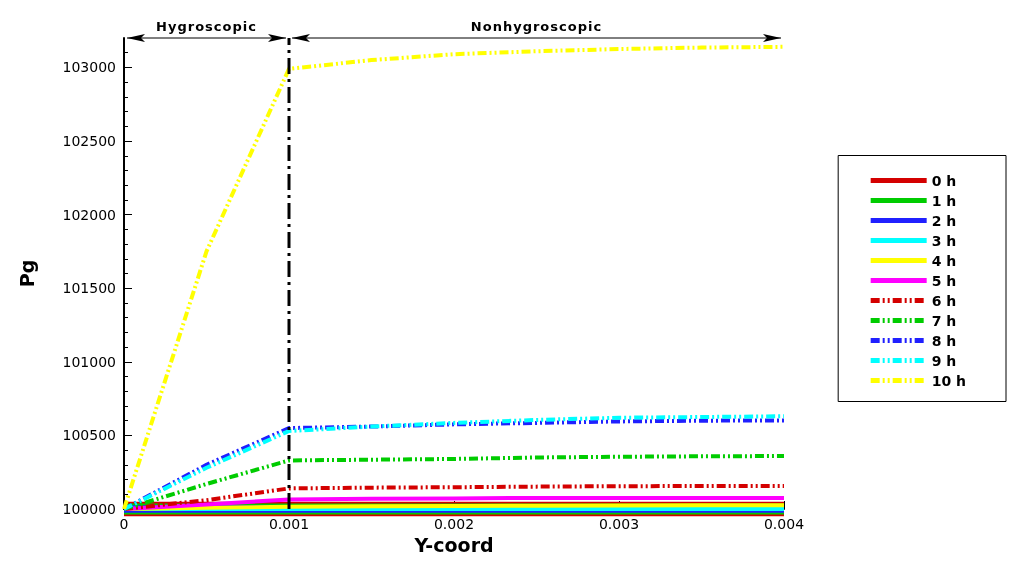 The height and width of the screenshot is (561, 1028). Describe the element at coordinates (454, 524) in the screenshot. I see `x-tick-label: 0.002` at that location.